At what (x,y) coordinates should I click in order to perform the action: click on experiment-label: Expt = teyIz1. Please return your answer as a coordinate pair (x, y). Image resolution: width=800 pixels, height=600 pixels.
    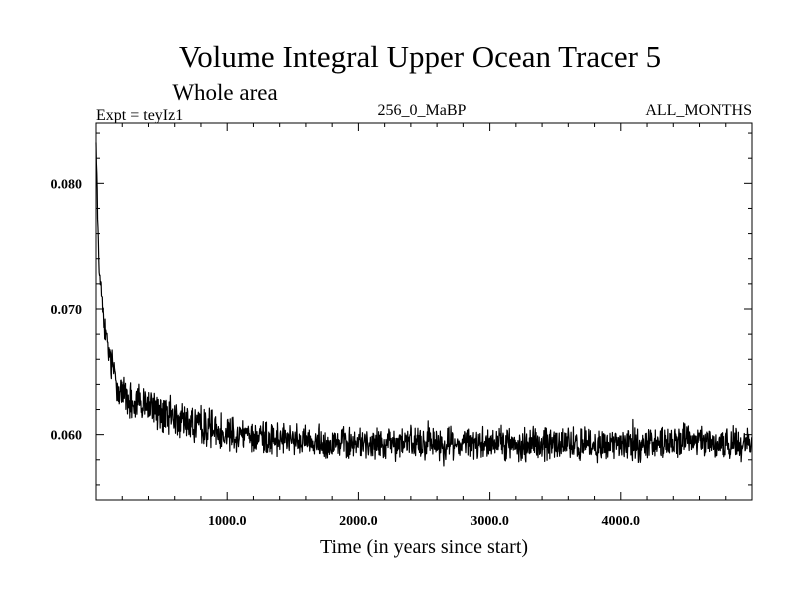
    Looking at the image, I should click on (139, 115).